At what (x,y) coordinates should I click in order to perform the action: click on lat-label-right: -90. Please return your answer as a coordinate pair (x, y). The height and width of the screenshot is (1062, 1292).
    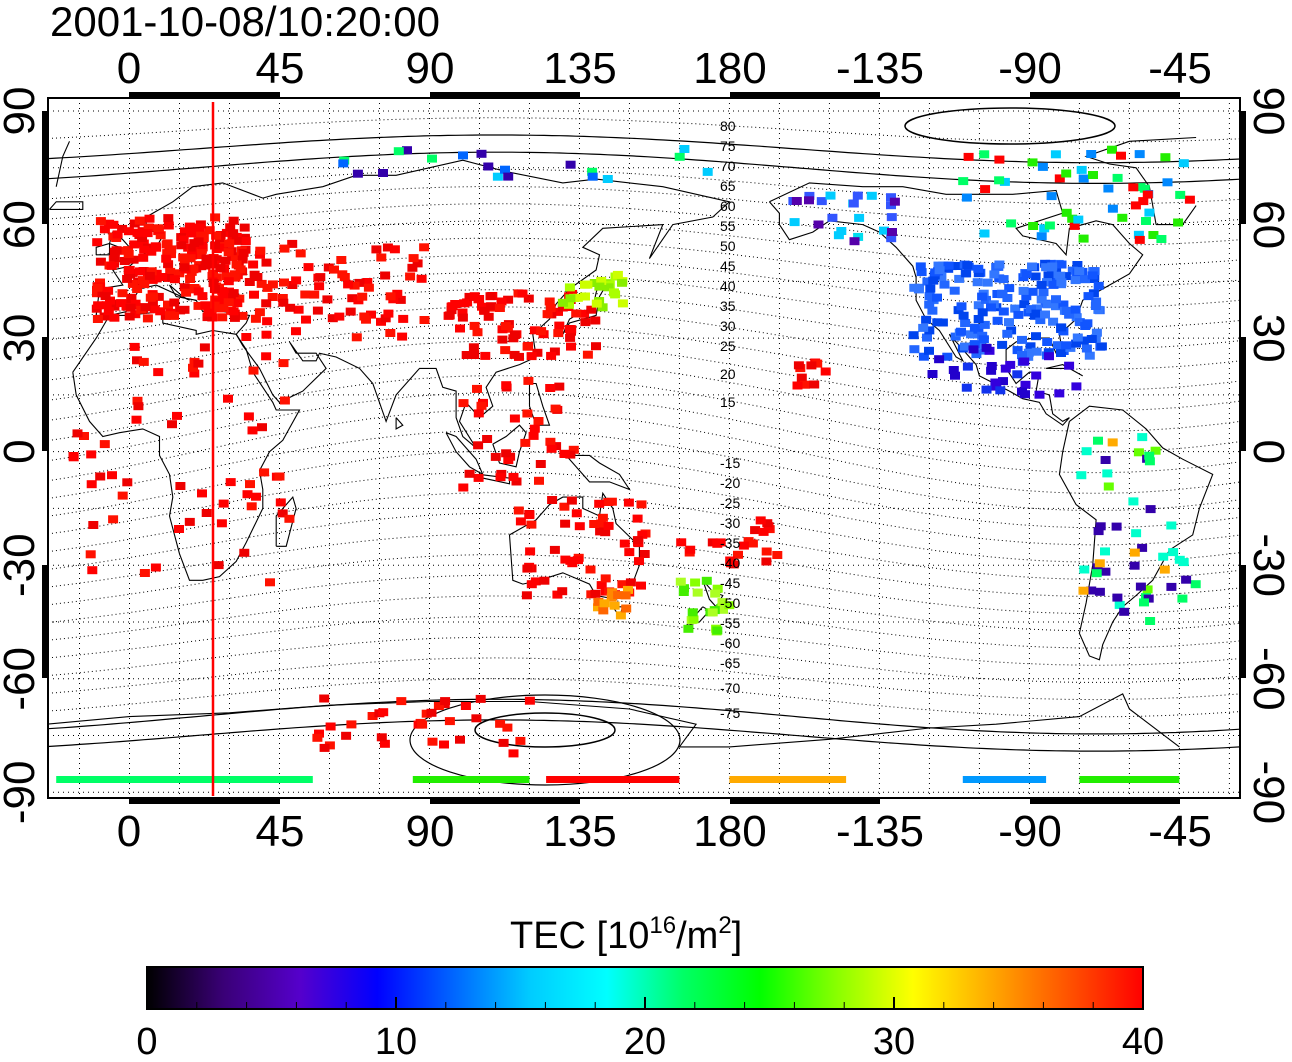
    Looking at the image, I should click on (1268, 793).